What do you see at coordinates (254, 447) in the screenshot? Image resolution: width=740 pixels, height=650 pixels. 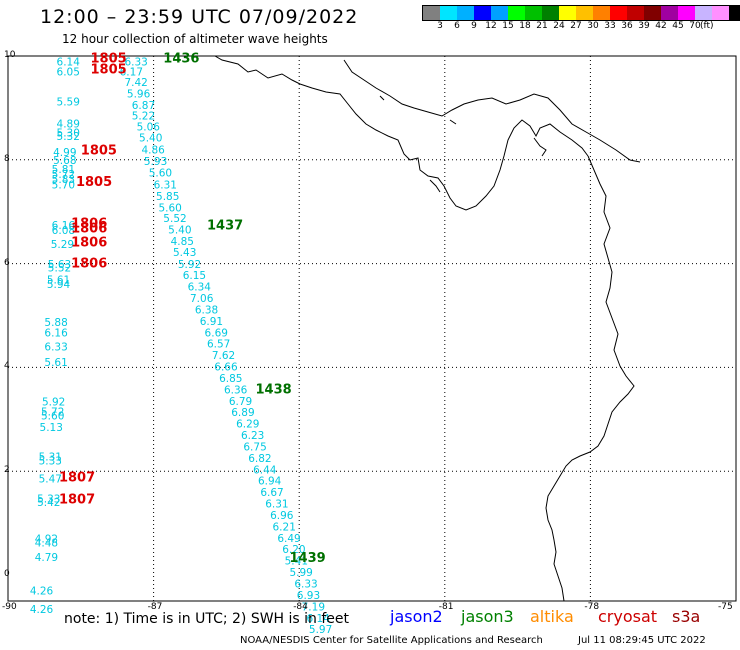 I see `wave-height-value: 6.75` at bounding box center [254, 447].